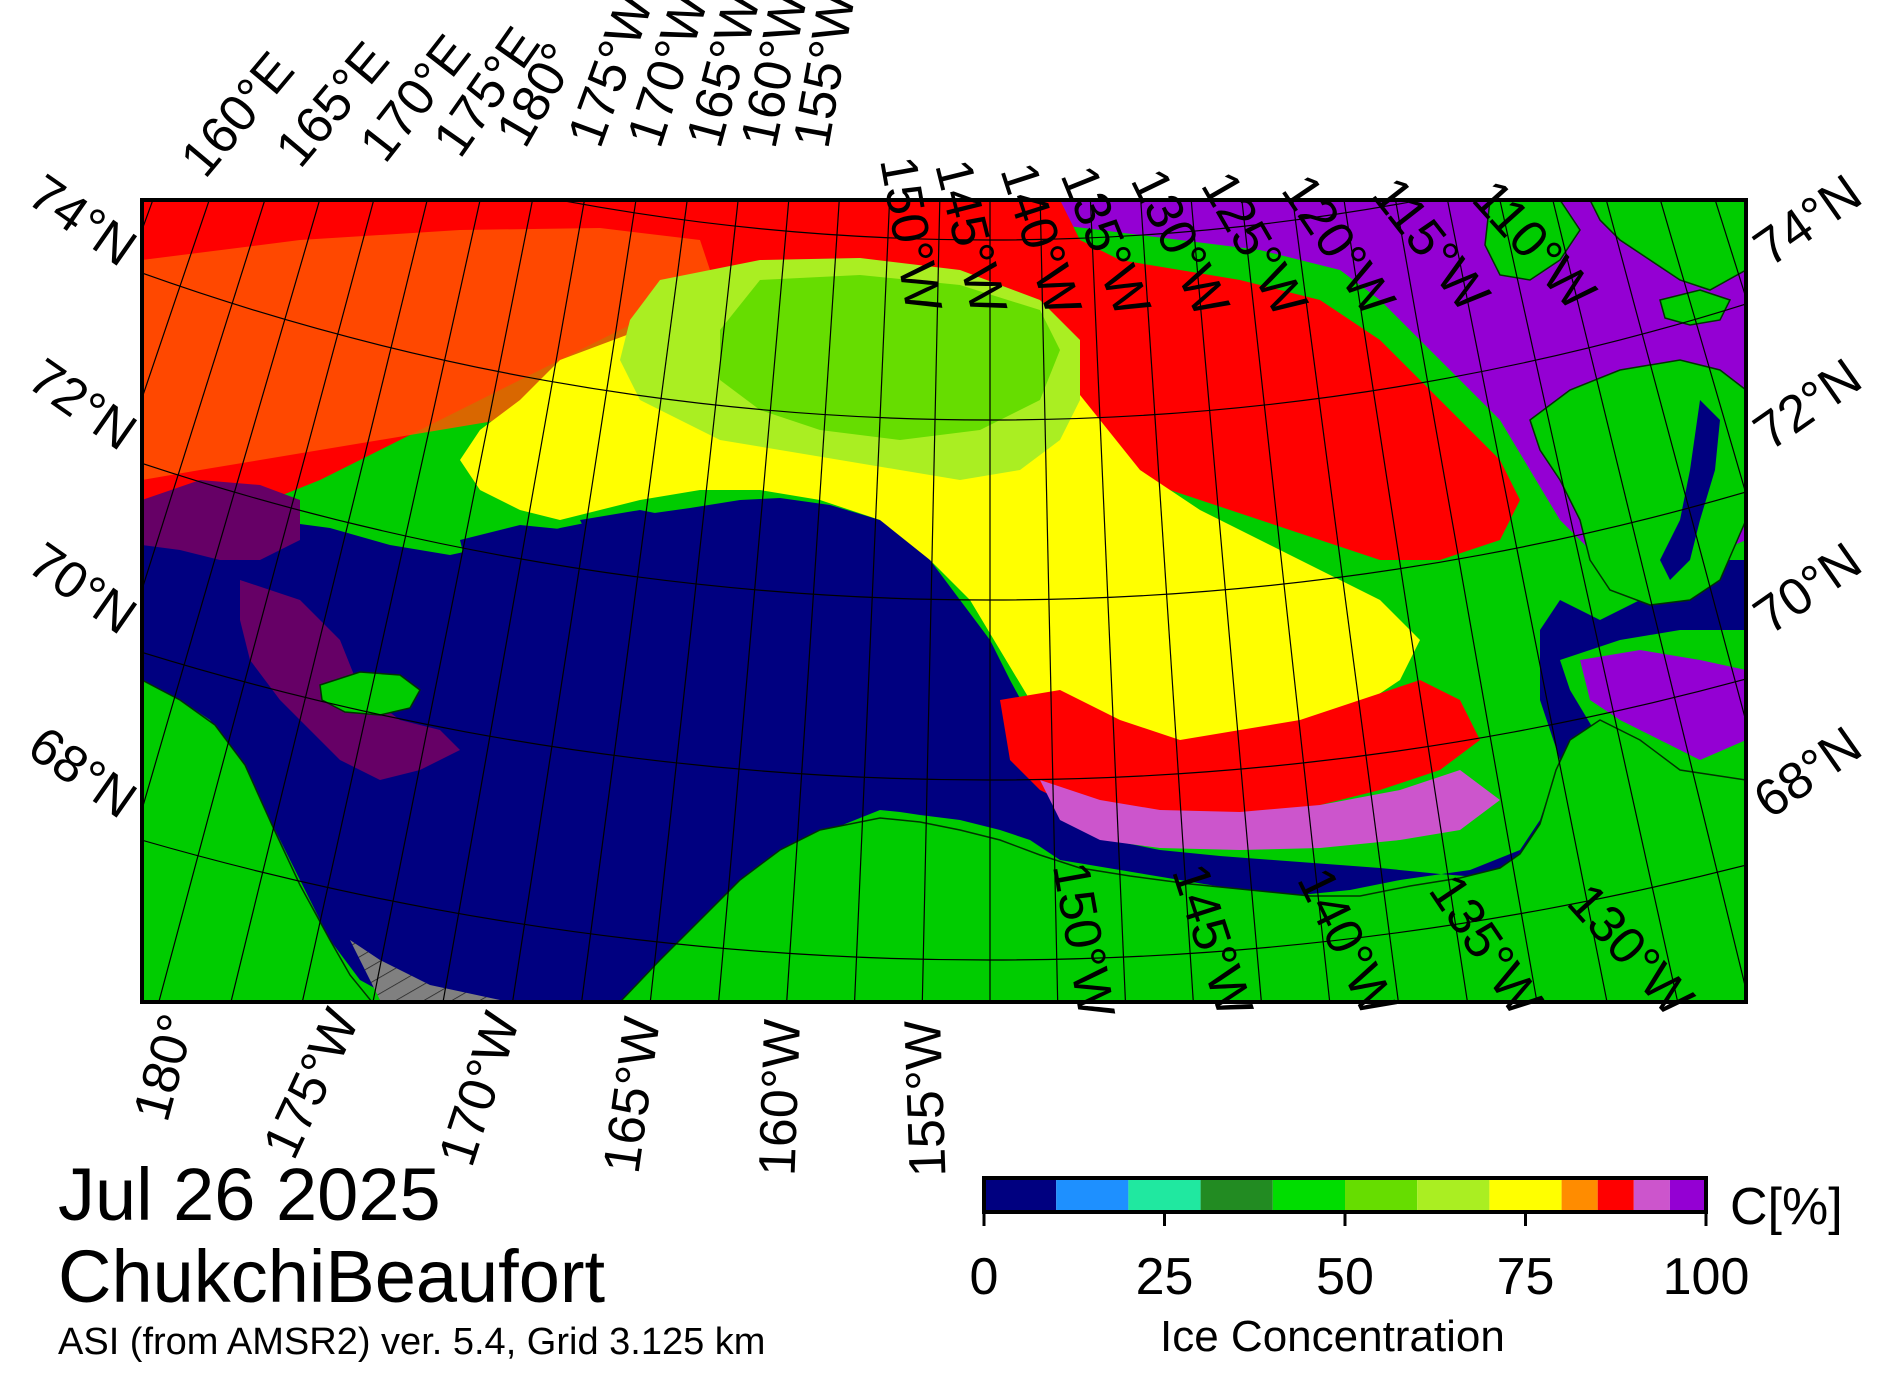  What do you see at coordinates (1667, 245) in the screenshot?
I see `arctic-islands-ne2` at bounding box center [1667, 245].